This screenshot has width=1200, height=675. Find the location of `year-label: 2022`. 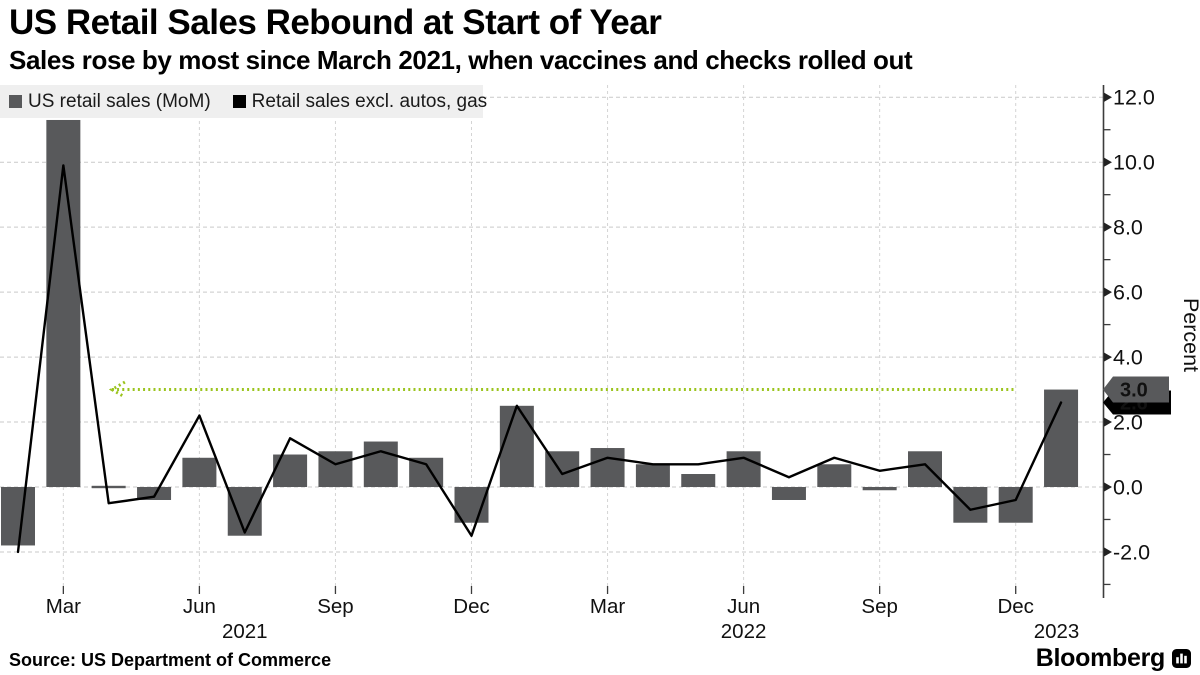

year-label: 2022 is located at coordinates (744, 631).